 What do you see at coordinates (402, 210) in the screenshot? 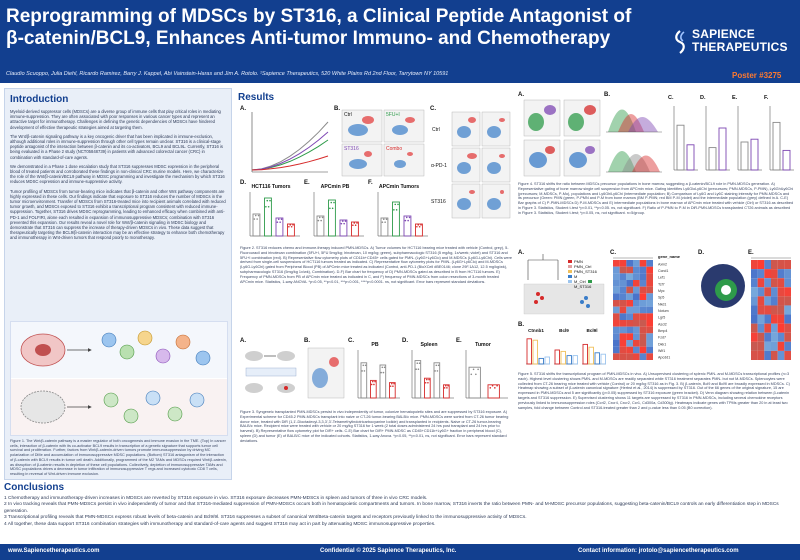
I see `bar-chart-apcmin-tumors: APCmin Tumors` at bounding box center [402, 210].